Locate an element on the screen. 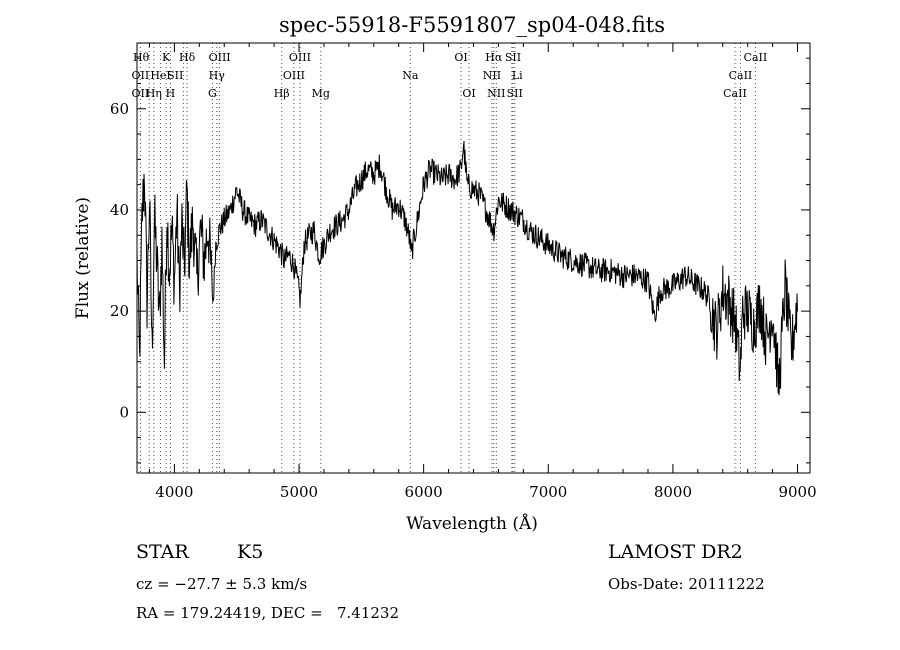 Image resolution: width=900 pixels, height=650 pixels. y-axis-label: Flux (relative) is located at coordinates (83, 258).